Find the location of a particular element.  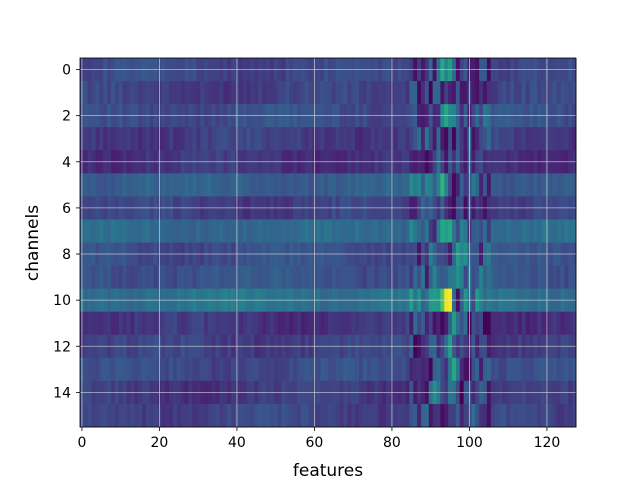

y-axis-label: channels is located at coordinates (33, 243).